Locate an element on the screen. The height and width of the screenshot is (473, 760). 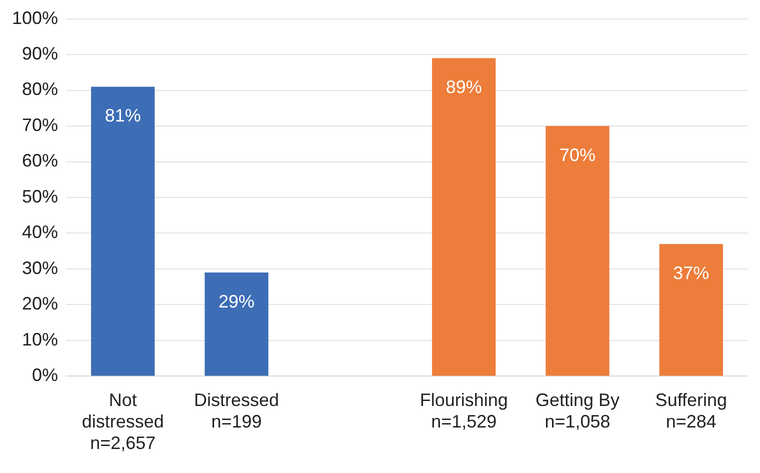
data-label: 37% is located at coordinates (691, 272).